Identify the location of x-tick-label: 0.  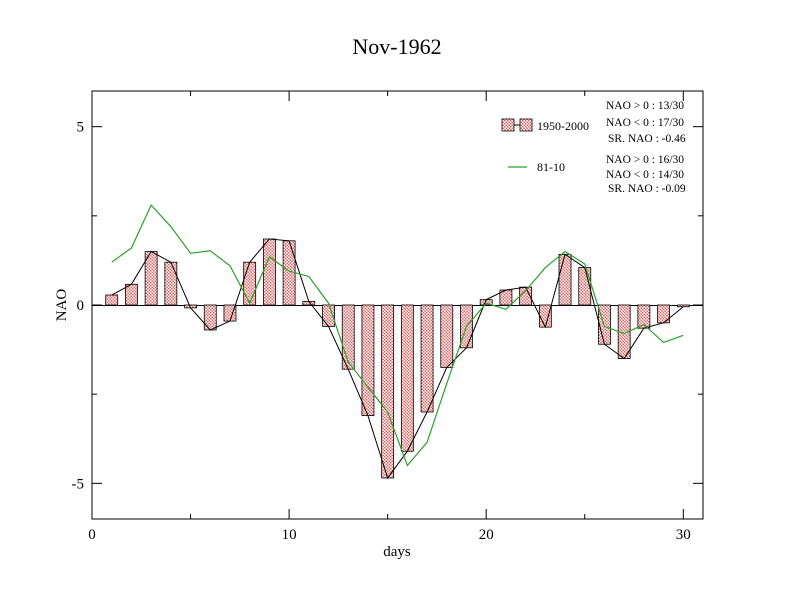
(92, 535).